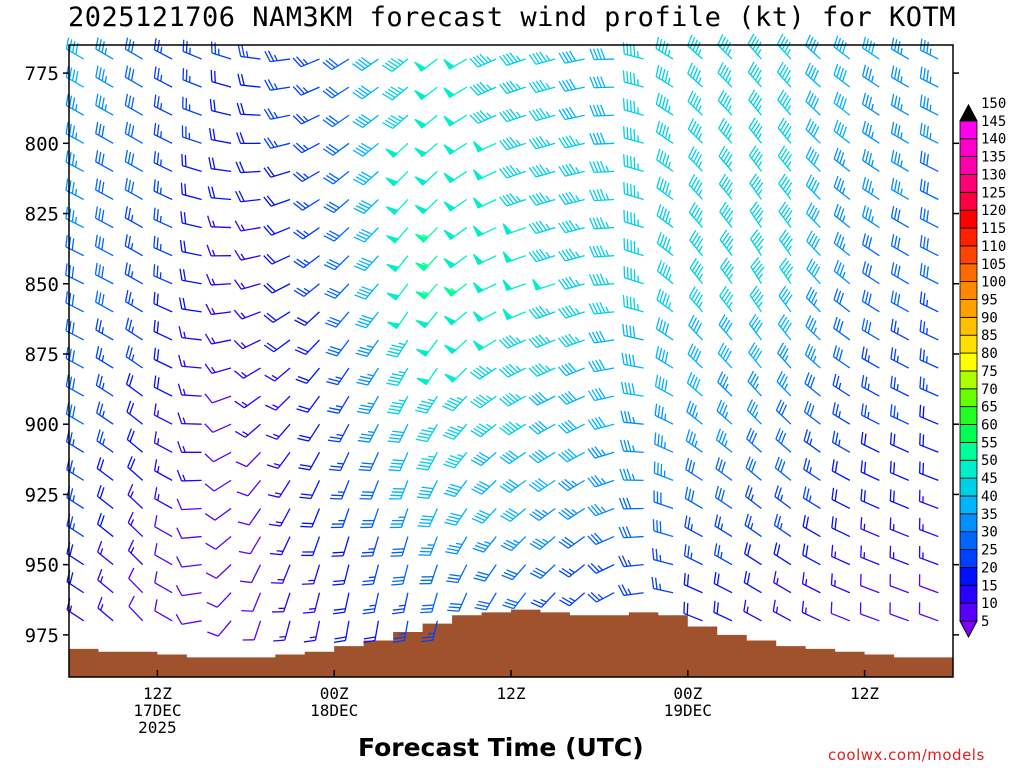  Describe the element at coordinates (42, 74) in the screenshot. I see `y-tick-label: 775` at that location.